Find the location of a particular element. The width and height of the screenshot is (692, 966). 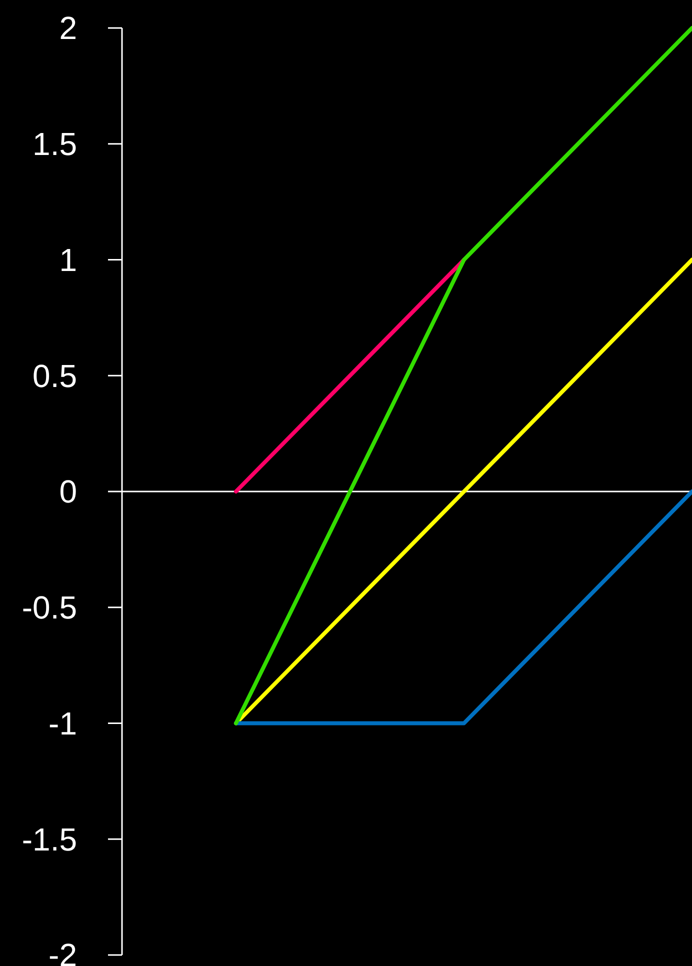

y-tick-label: -1.5 is located at coordinates (49, 839).